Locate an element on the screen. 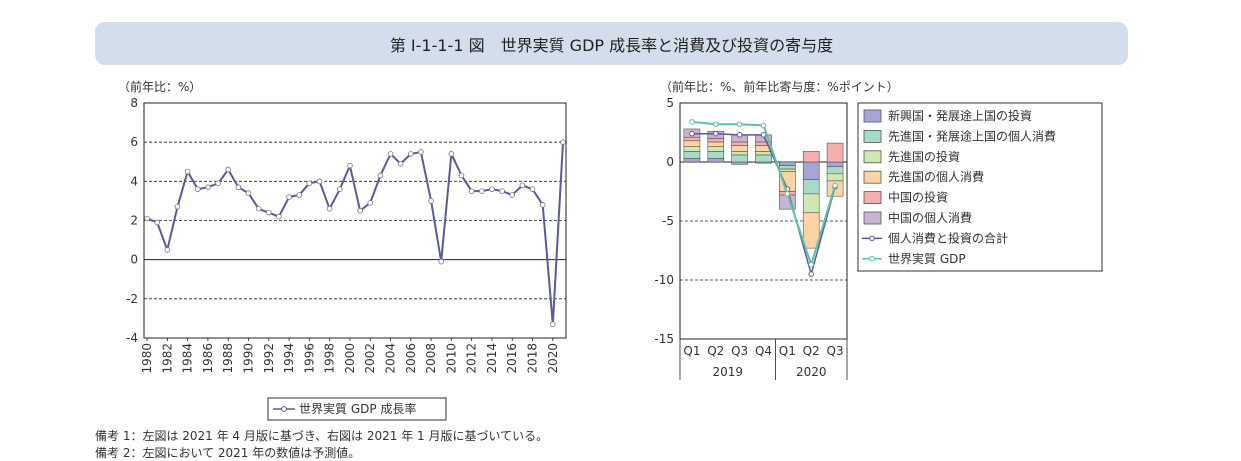 This screenshot has height=461, width=1241. y-tick-label: 8 is located at coordinates (134, 103).